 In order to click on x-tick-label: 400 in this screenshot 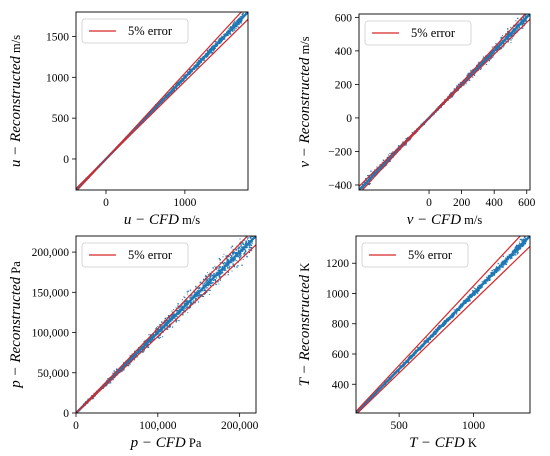, I will do `click(495, 203)`.